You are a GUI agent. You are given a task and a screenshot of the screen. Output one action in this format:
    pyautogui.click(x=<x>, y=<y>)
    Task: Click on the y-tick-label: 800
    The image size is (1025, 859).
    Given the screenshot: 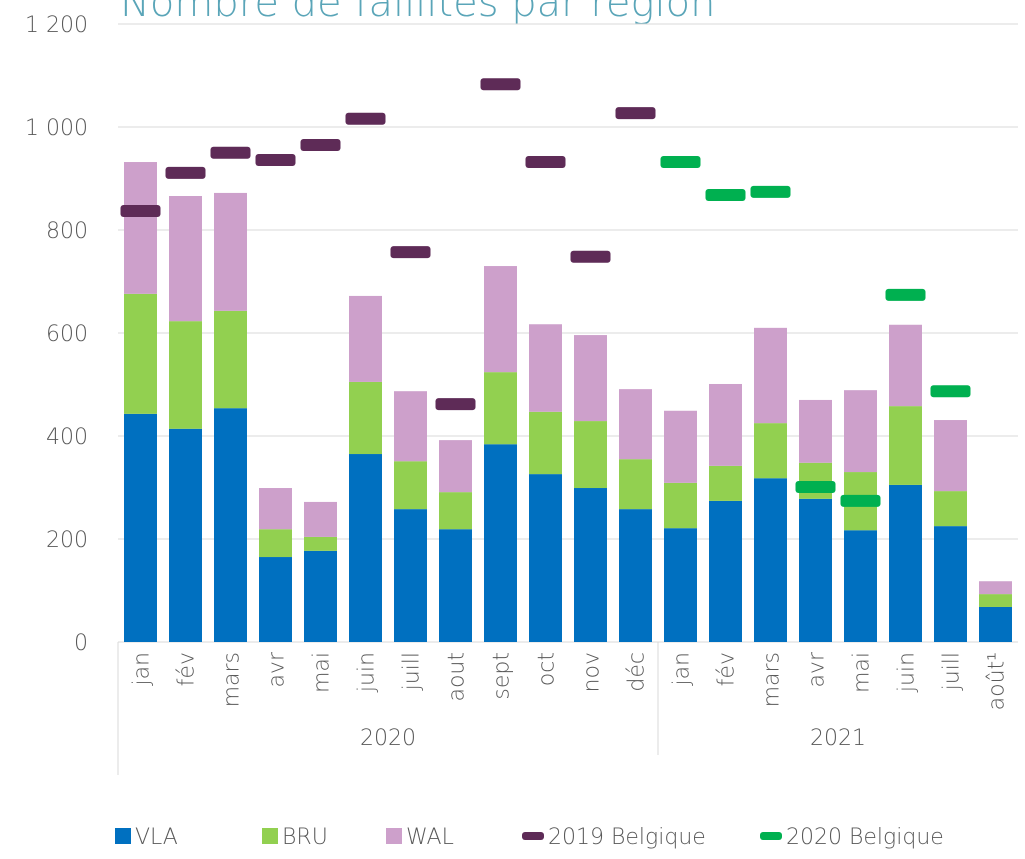 What is the action you would take?
    pyautogui.click(x=67, y=231)
    